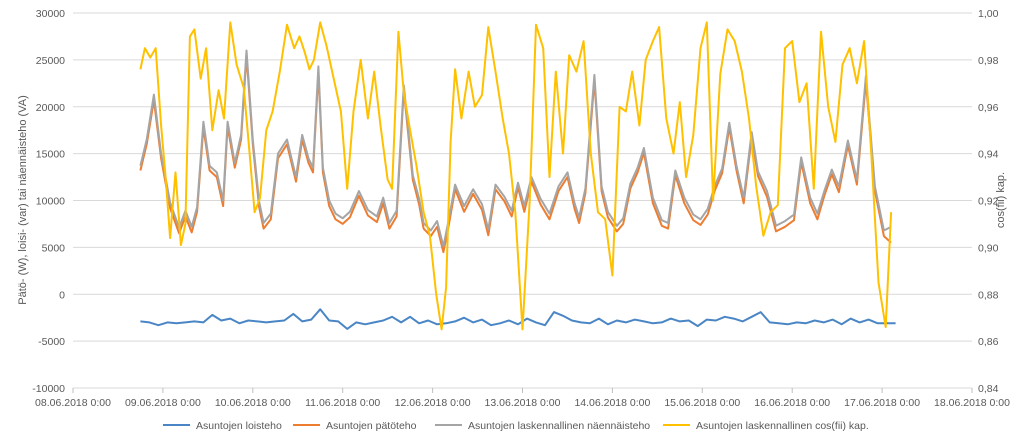 This screenshot has height=437, width=1024. What do you see at coordinates (882, 403) in the screenshot?
I see `x-tick-label: 17.06.2018 0:00` at bounding box center [882, 403].